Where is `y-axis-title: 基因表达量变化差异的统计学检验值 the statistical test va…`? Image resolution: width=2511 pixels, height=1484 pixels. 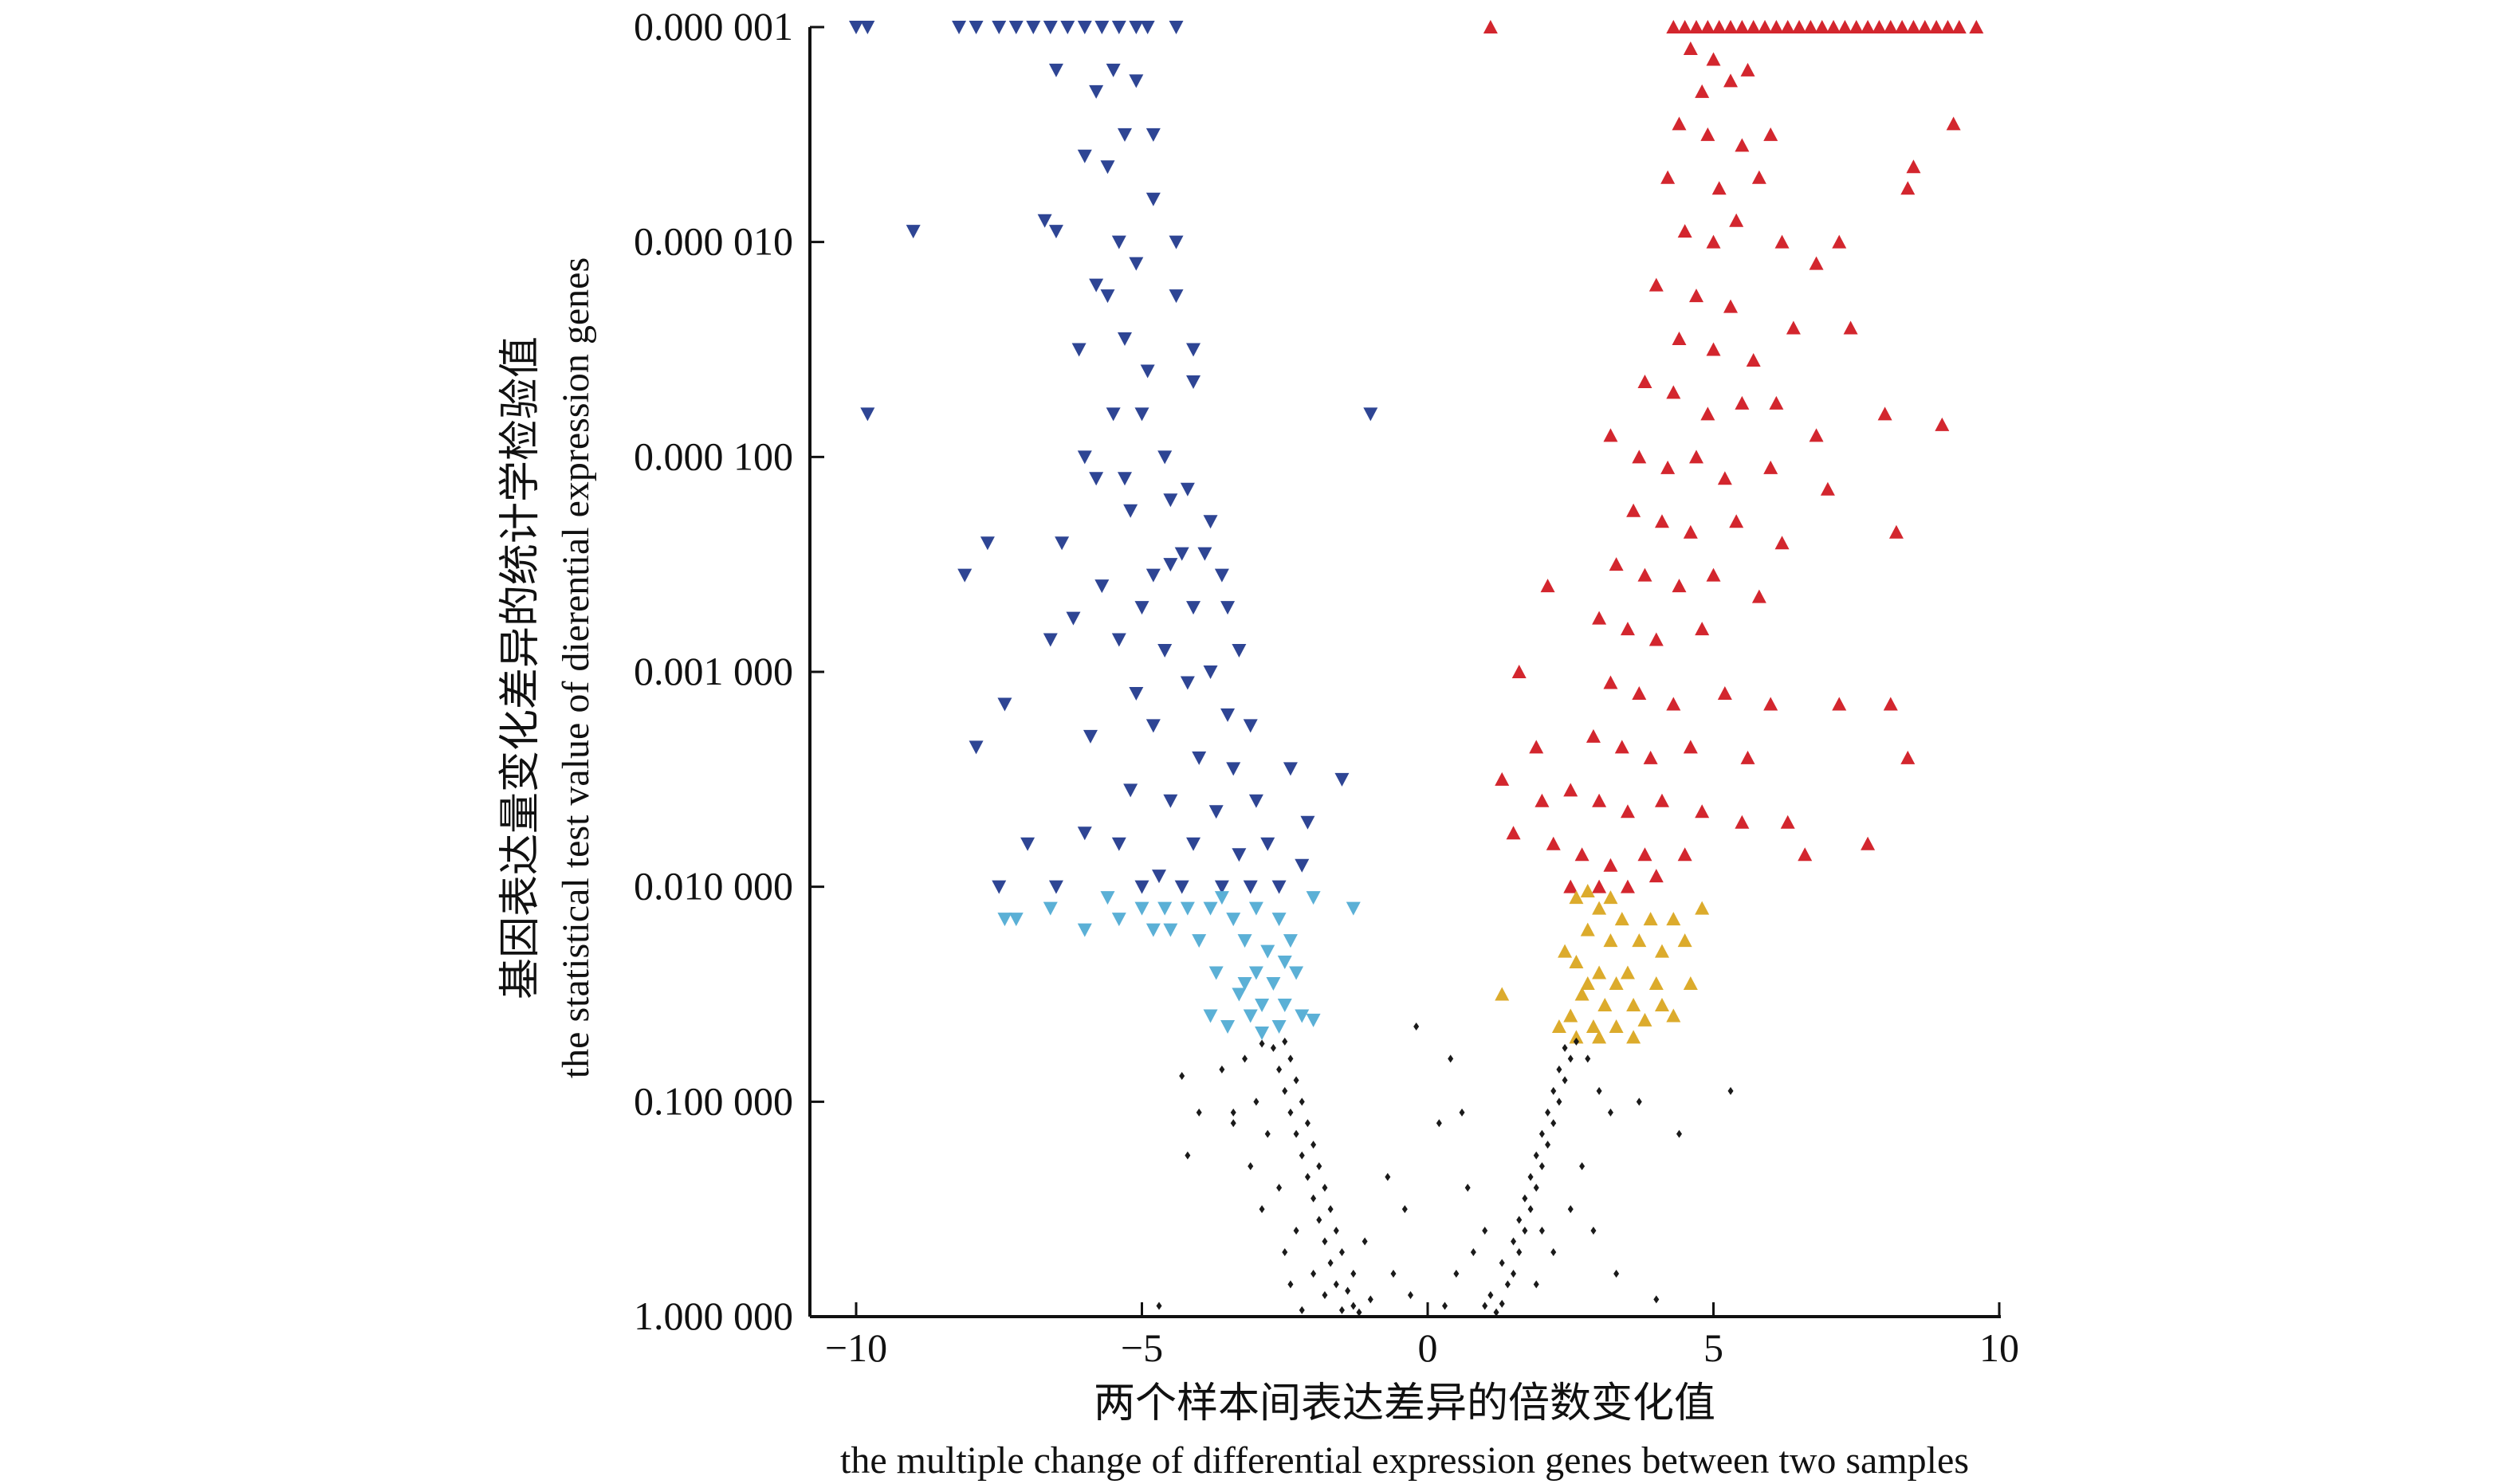 y-axis-title: 基因表达量变化差异的统计学检验值 the statistical test va… is located at coordinates (547, 667).